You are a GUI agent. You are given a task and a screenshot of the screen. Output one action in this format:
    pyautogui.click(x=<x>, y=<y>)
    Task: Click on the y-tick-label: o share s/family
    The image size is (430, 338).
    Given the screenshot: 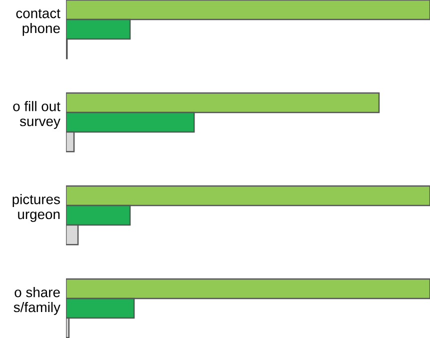 What is the action you would take?
    pyautogui.click(x=37, y=301)
    